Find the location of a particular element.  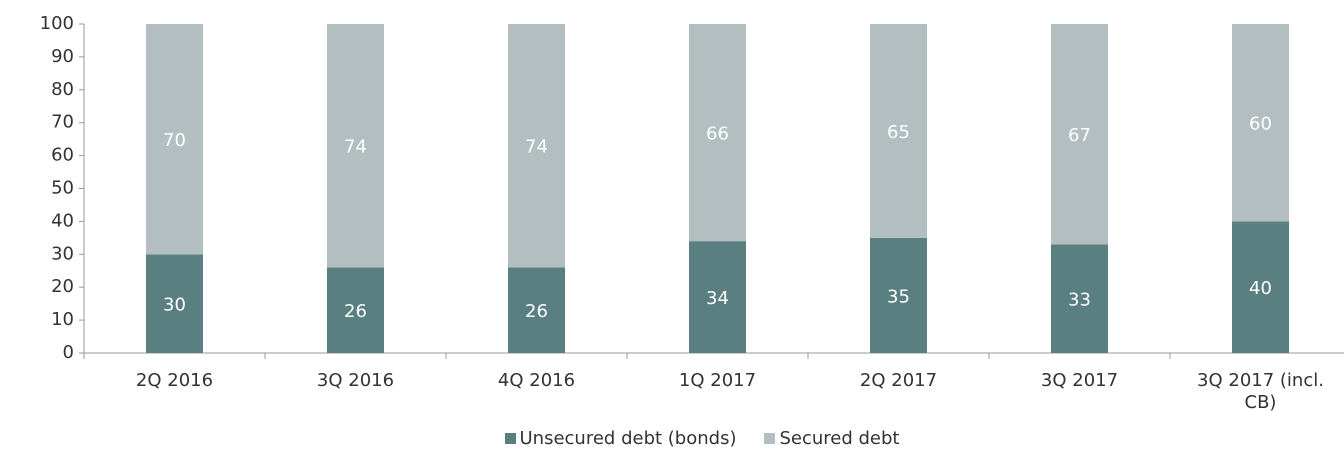

data-label: 66 is located at coordinates (717, 134).